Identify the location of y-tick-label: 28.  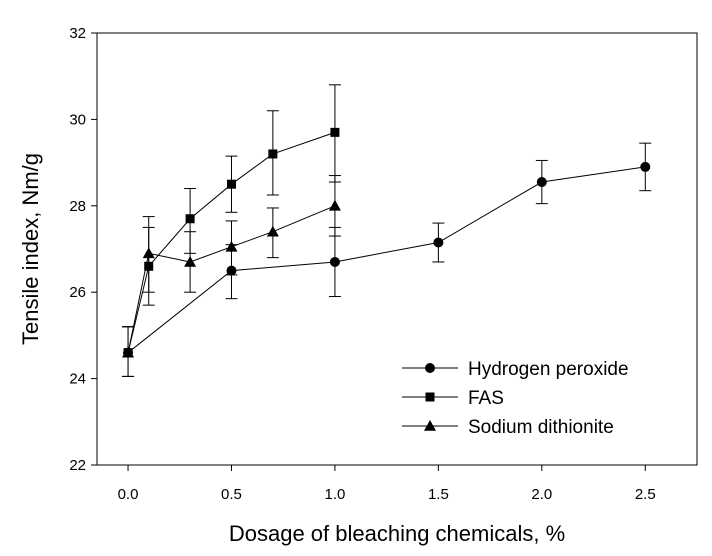
(77, 206).